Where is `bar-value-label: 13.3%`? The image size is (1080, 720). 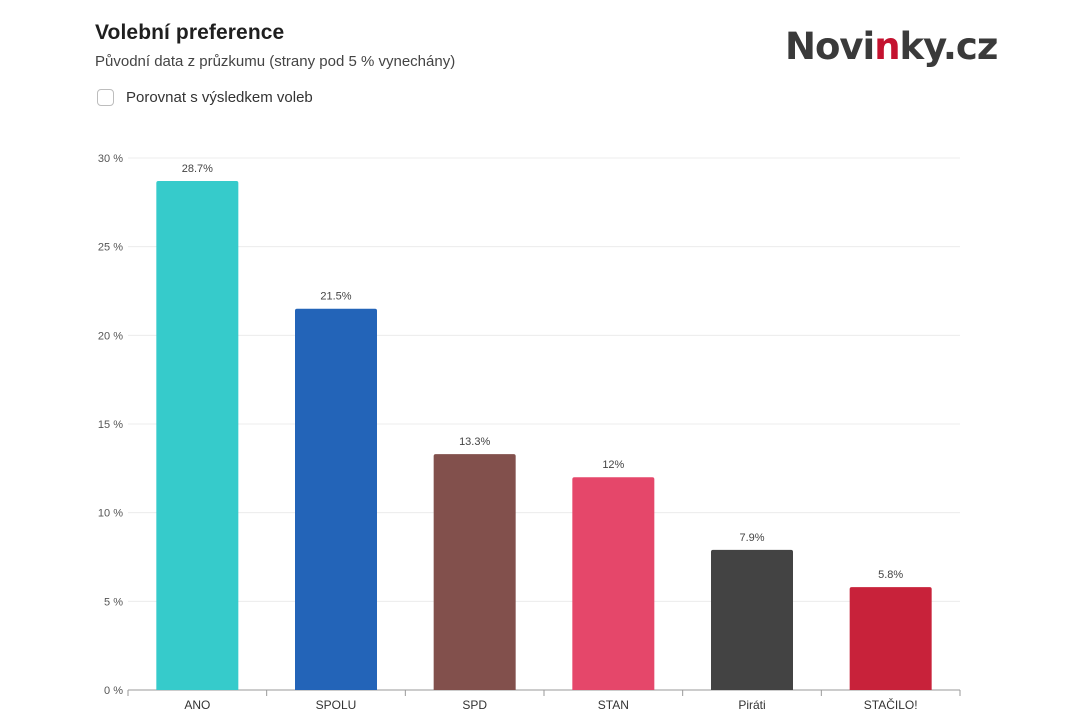
bar-value-label: 13.3% is located at coordinates (474, 442).